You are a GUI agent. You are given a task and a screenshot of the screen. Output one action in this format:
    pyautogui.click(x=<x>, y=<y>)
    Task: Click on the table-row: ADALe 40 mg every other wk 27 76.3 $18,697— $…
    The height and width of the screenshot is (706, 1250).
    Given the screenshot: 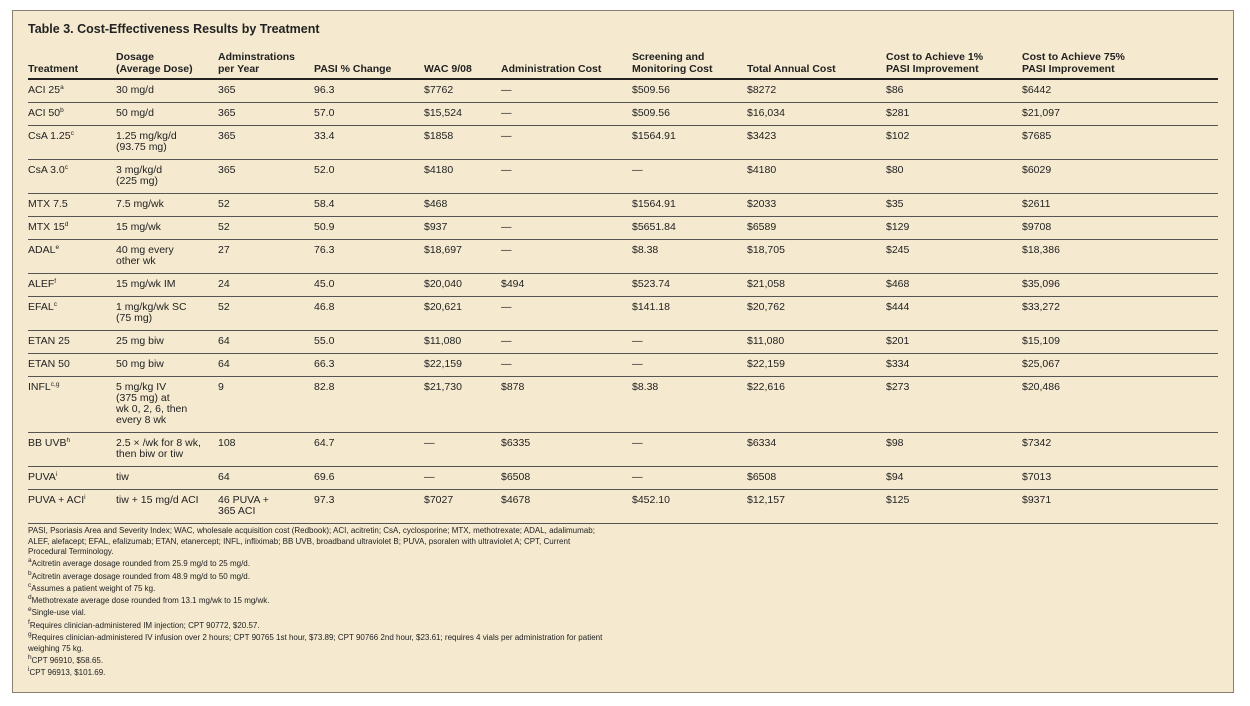 What is the action you would take?
    pyautogui.click(x=623, y=256)
    